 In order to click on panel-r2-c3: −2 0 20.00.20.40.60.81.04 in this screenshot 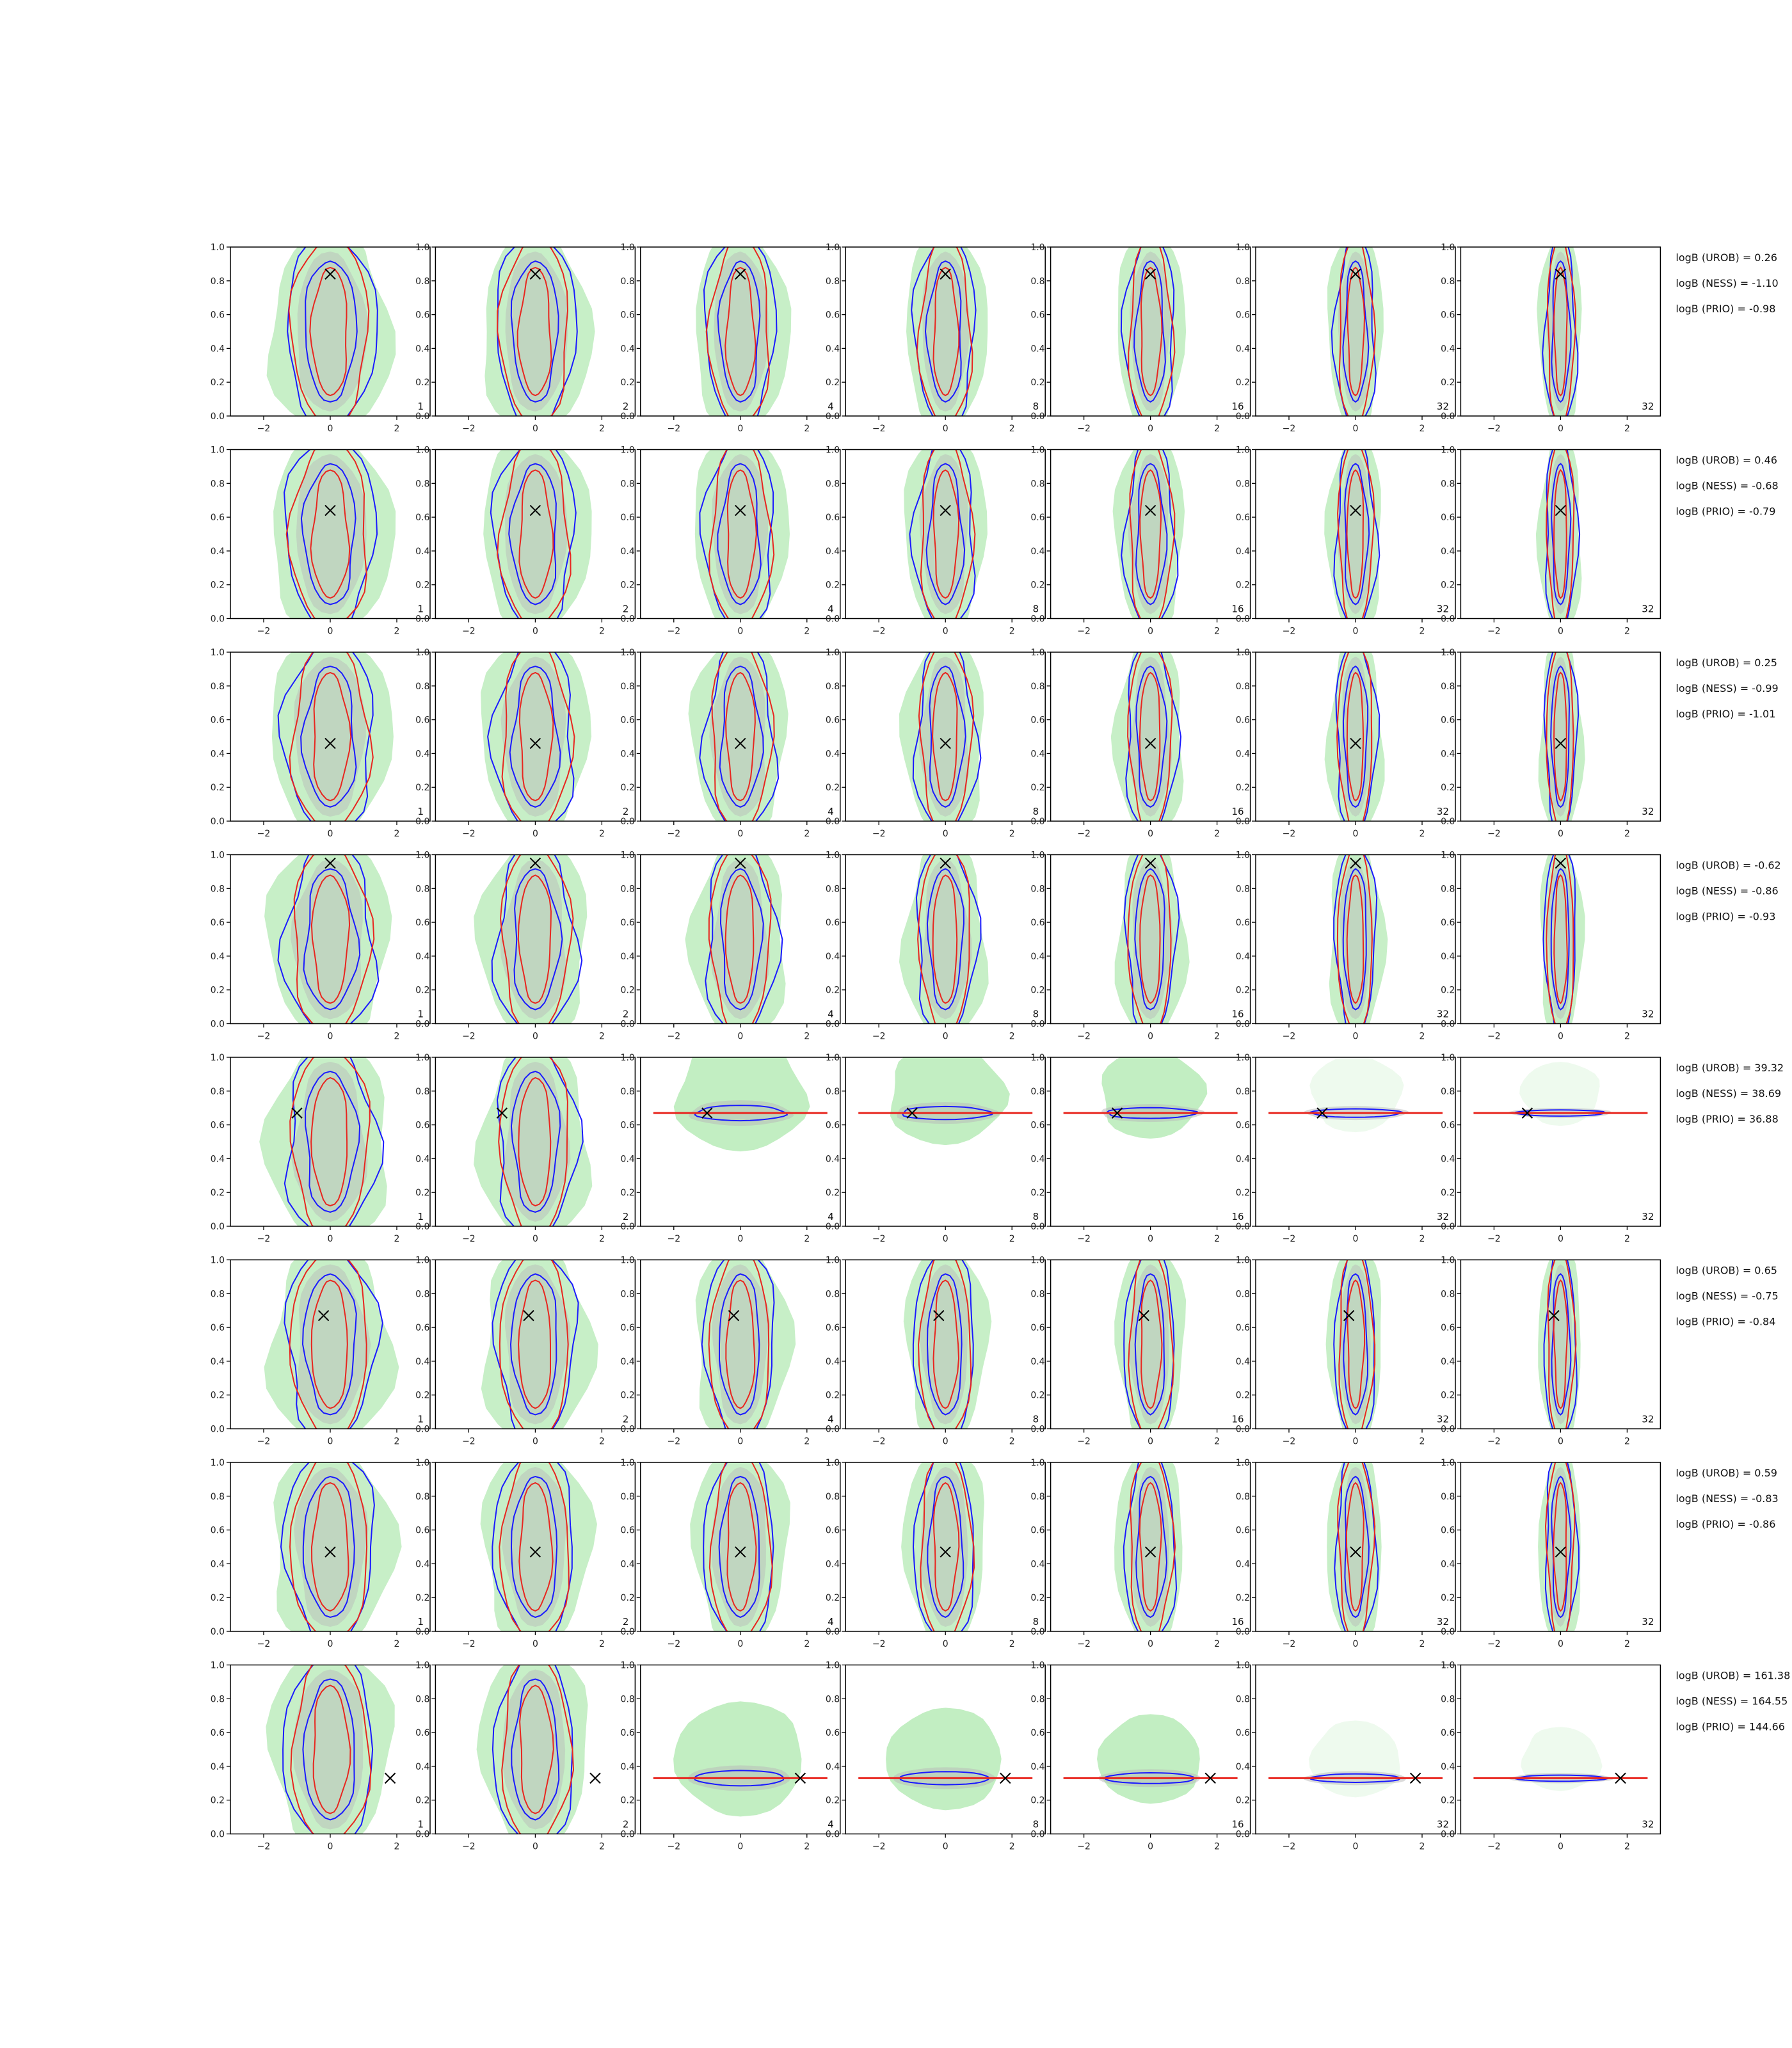, I will do `click(731, 541)`.